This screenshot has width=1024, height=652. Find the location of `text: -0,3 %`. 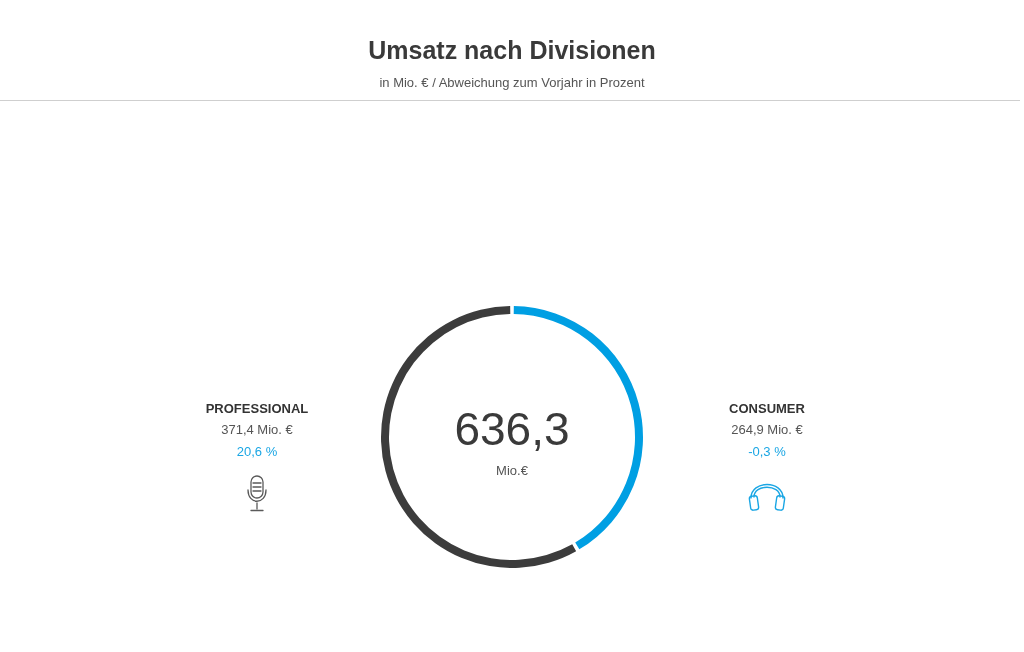

text: -0,3 % is located at coordinates (767, 451).